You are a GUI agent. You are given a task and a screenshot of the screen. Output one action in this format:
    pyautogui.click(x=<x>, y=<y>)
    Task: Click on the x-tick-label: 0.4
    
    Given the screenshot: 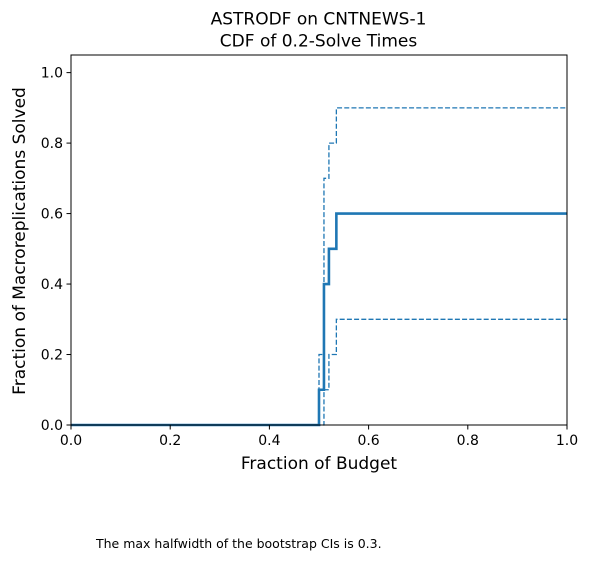 What is the action you would take?
    pyautogui.click(x=269, y=441)
    